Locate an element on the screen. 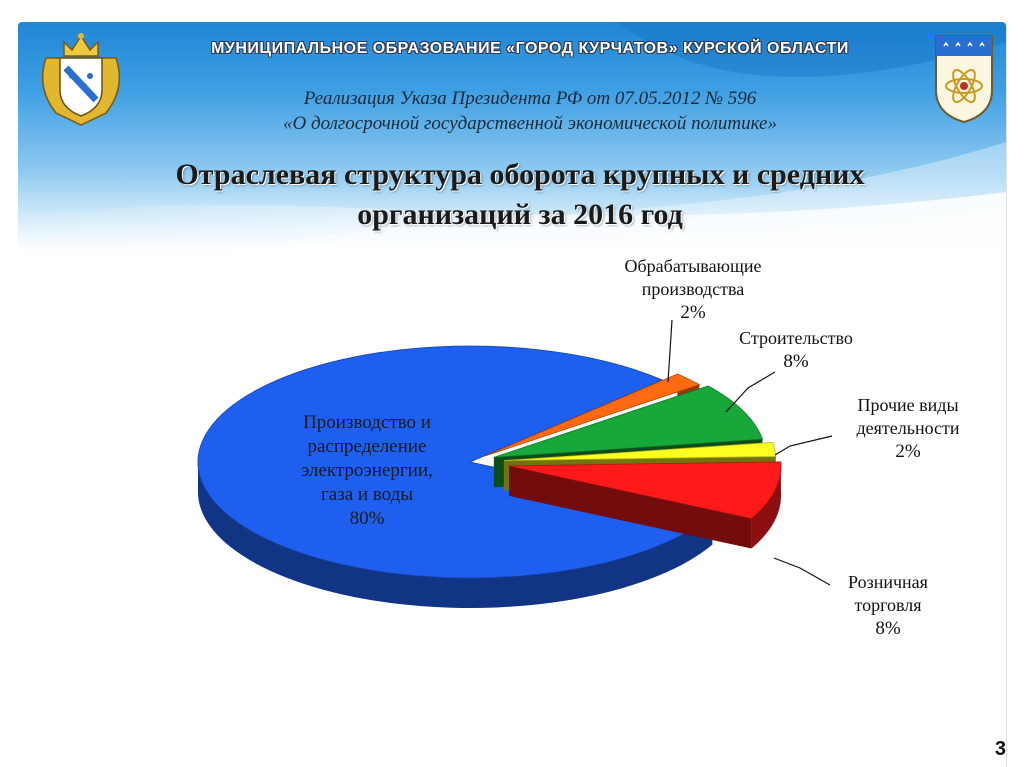 The height and width of the screenshot is (767, 1024). pie-slice-retail is located at coordinates (645, 505).